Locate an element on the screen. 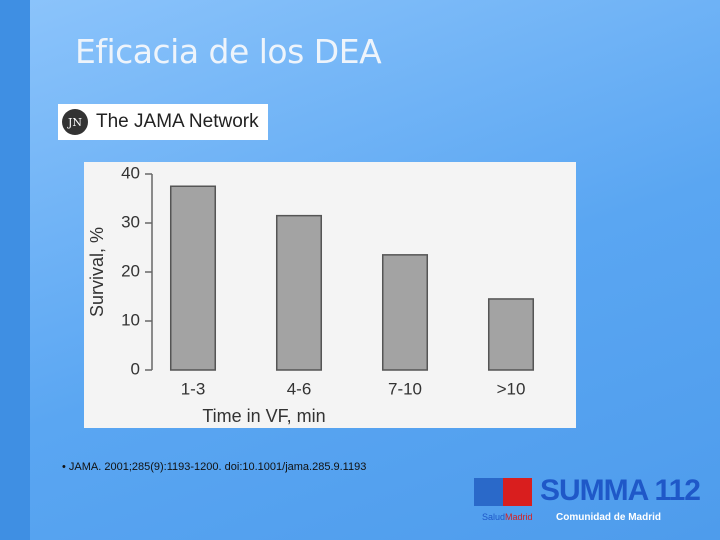  comunidad: Comunidad de Madrid is located at coordinates (608, 517).